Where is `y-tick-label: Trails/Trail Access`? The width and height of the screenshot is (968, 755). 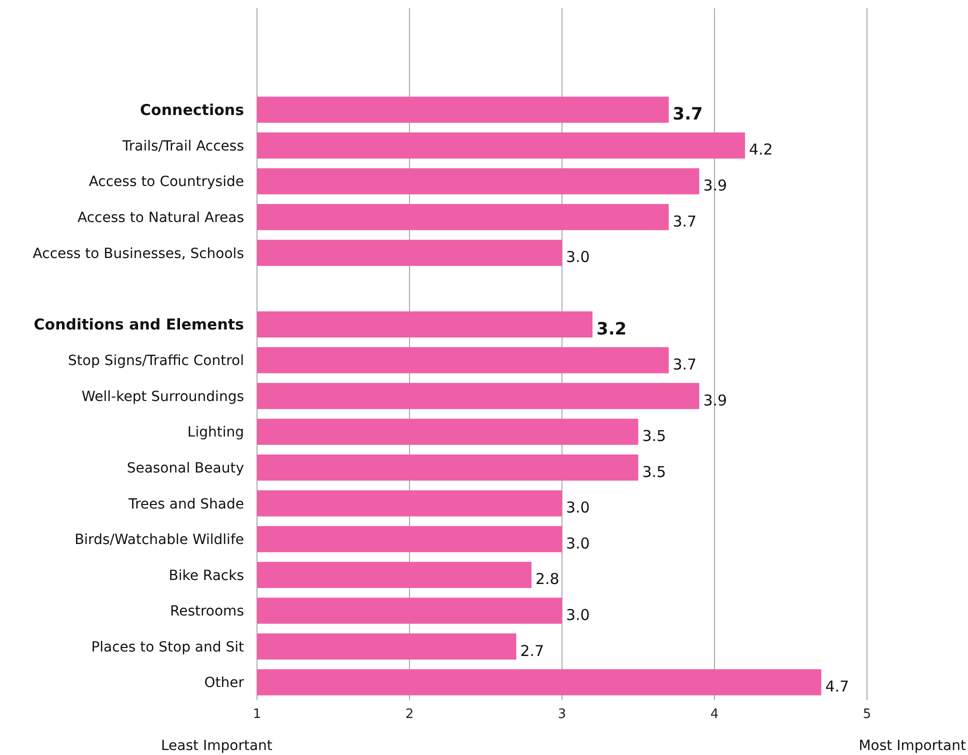 y-tick-label: Trails/Trail Access is located at coordinates (182, 146).